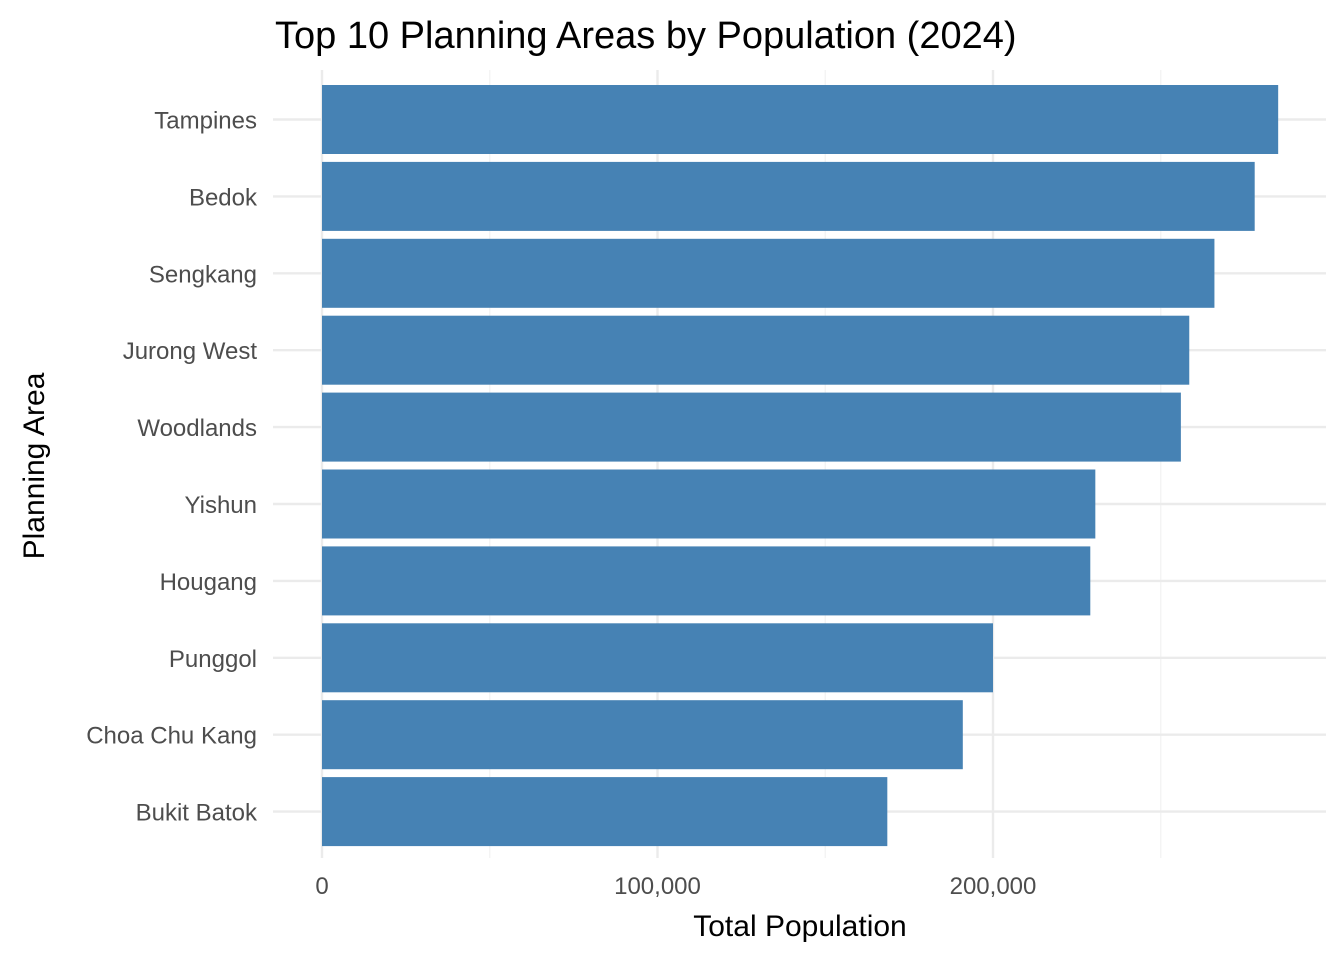 Image resolution: width=1344 pixels, height=960 pixels. I want to click on y-tick-label: Punggol, so click(213, 659).